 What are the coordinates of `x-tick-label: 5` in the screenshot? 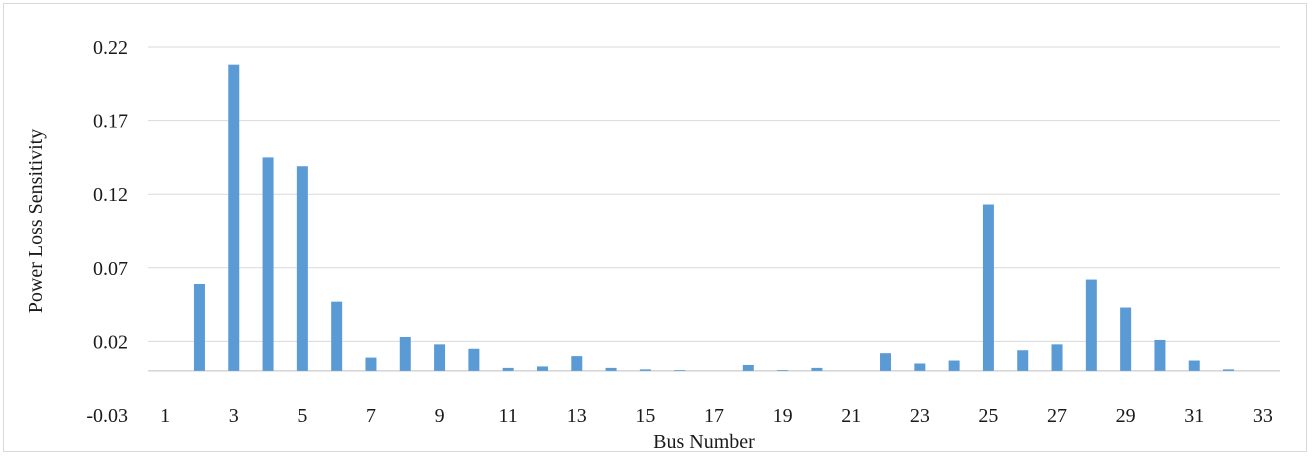 It's located at (302, 416).